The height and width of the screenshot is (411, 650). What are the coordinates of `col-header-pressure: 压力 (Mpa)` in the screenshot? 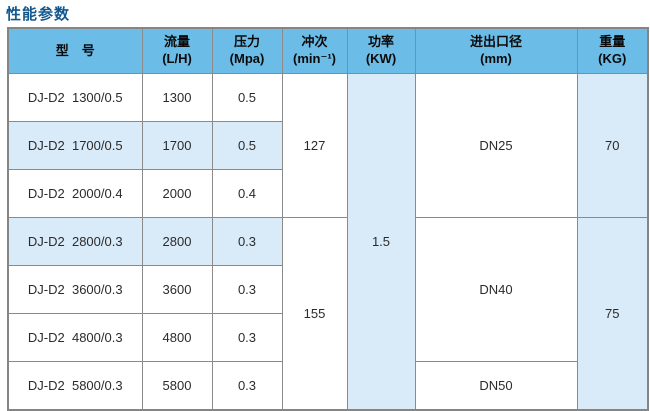 It's located at (247, 50).